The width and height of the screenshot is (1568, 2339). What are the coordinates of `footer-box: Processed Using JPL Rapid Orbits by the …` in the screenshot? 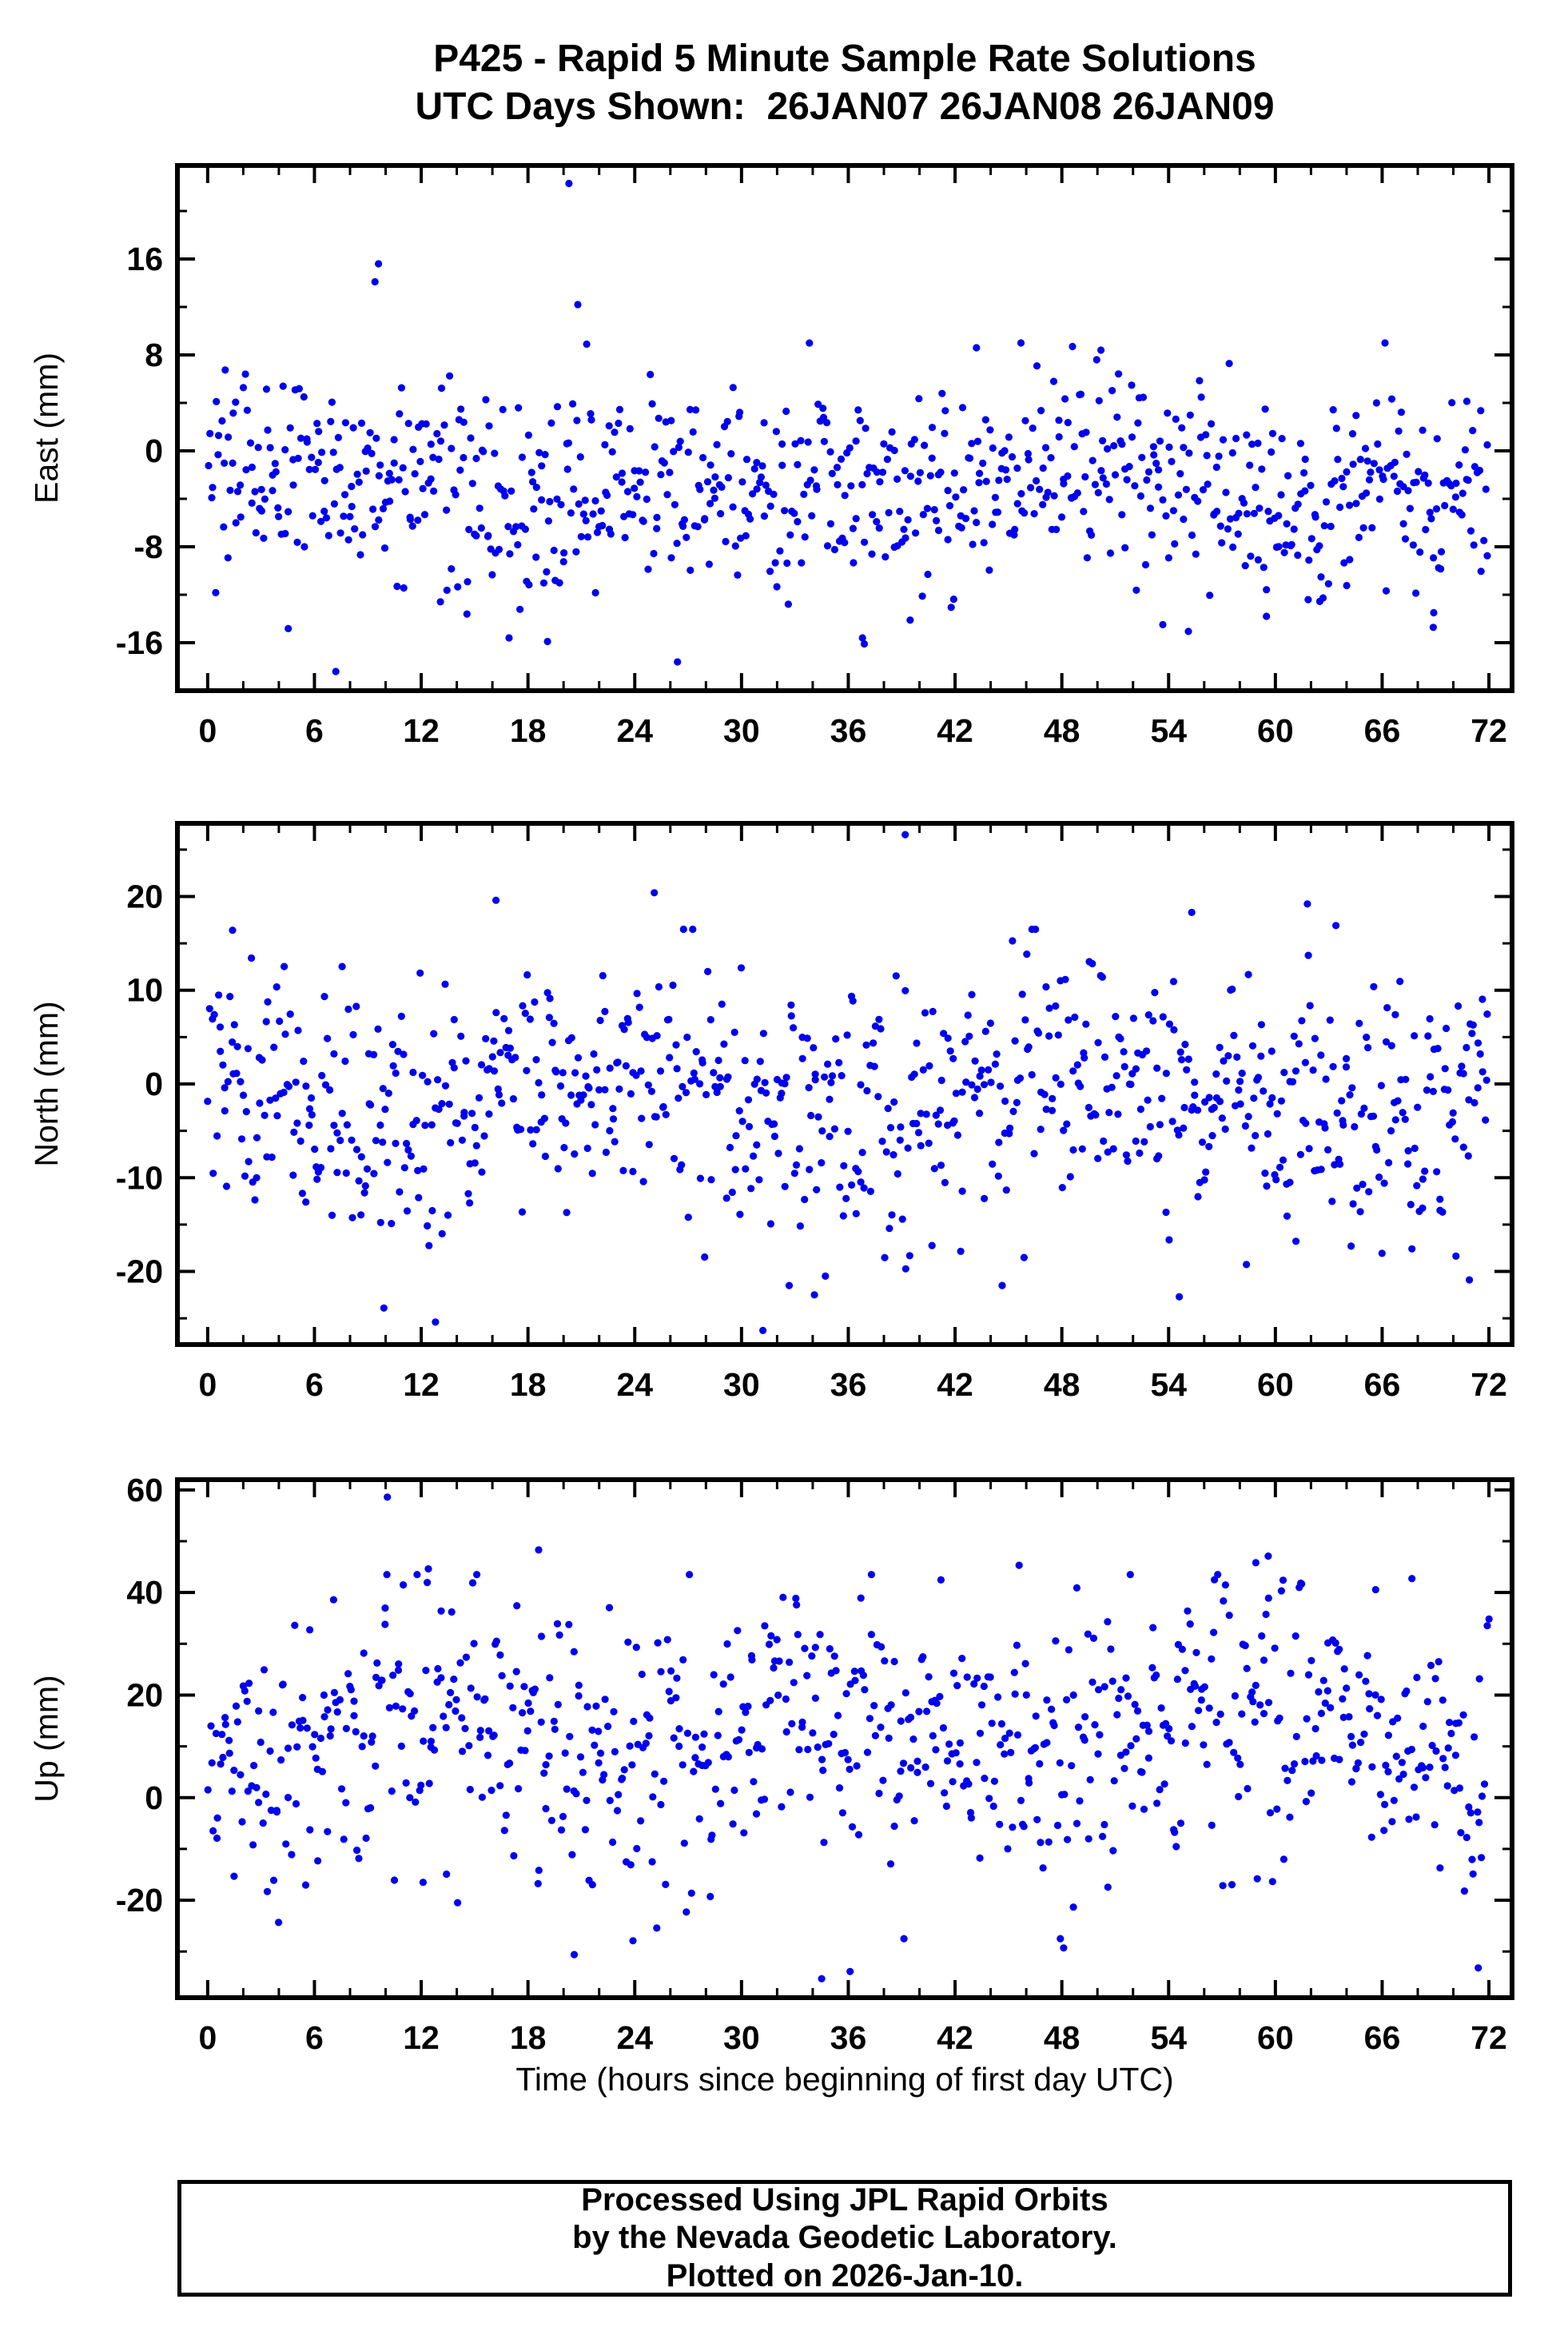 It's located at (845, 2238).